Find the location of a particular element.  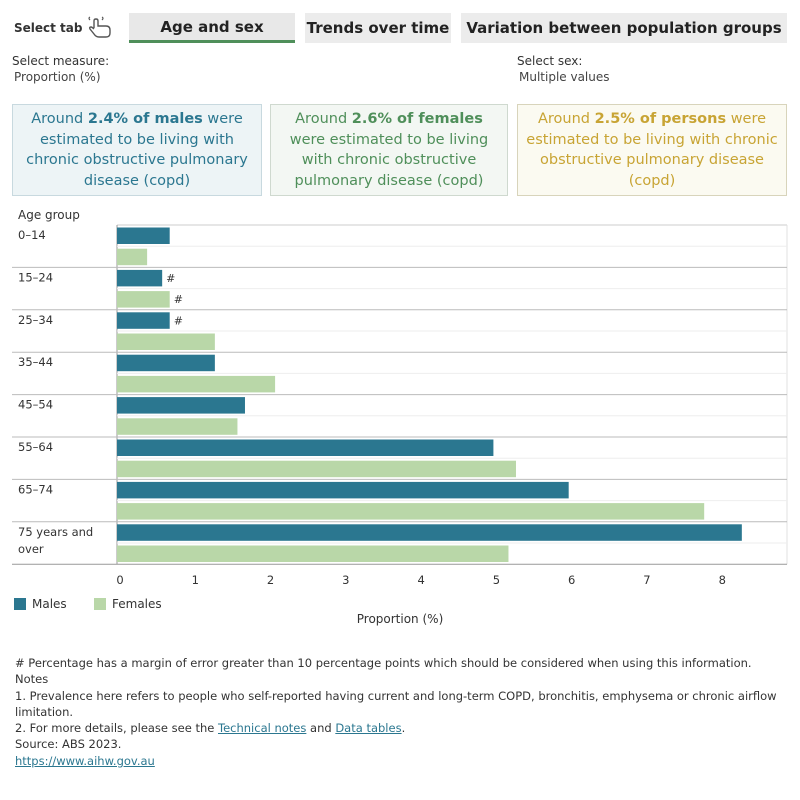

data-tables-link: Data tables is located at coordinates (368, 728).